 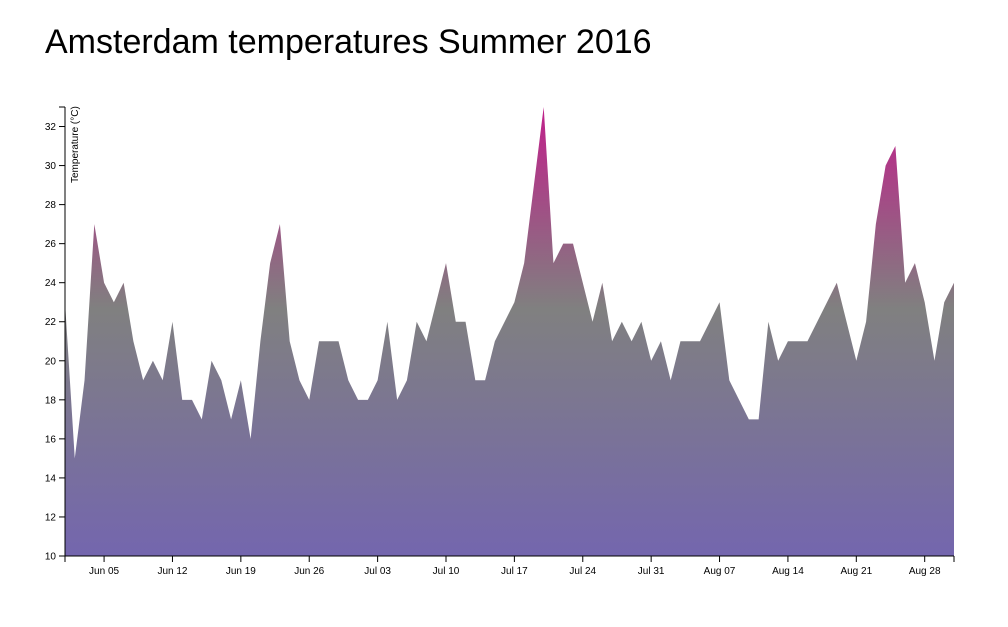 I want to click on y-tick-label: 20, so click(x=51, y=361).